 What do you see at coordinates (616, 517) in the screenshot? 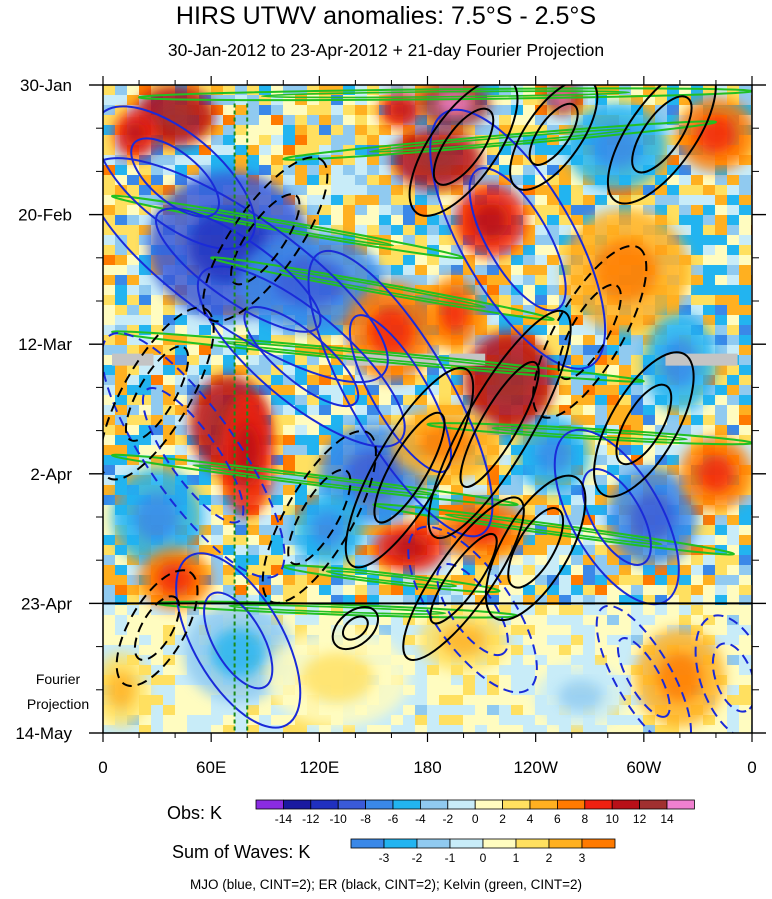
I see `mjo-contour` at bounding box center [616, 517].